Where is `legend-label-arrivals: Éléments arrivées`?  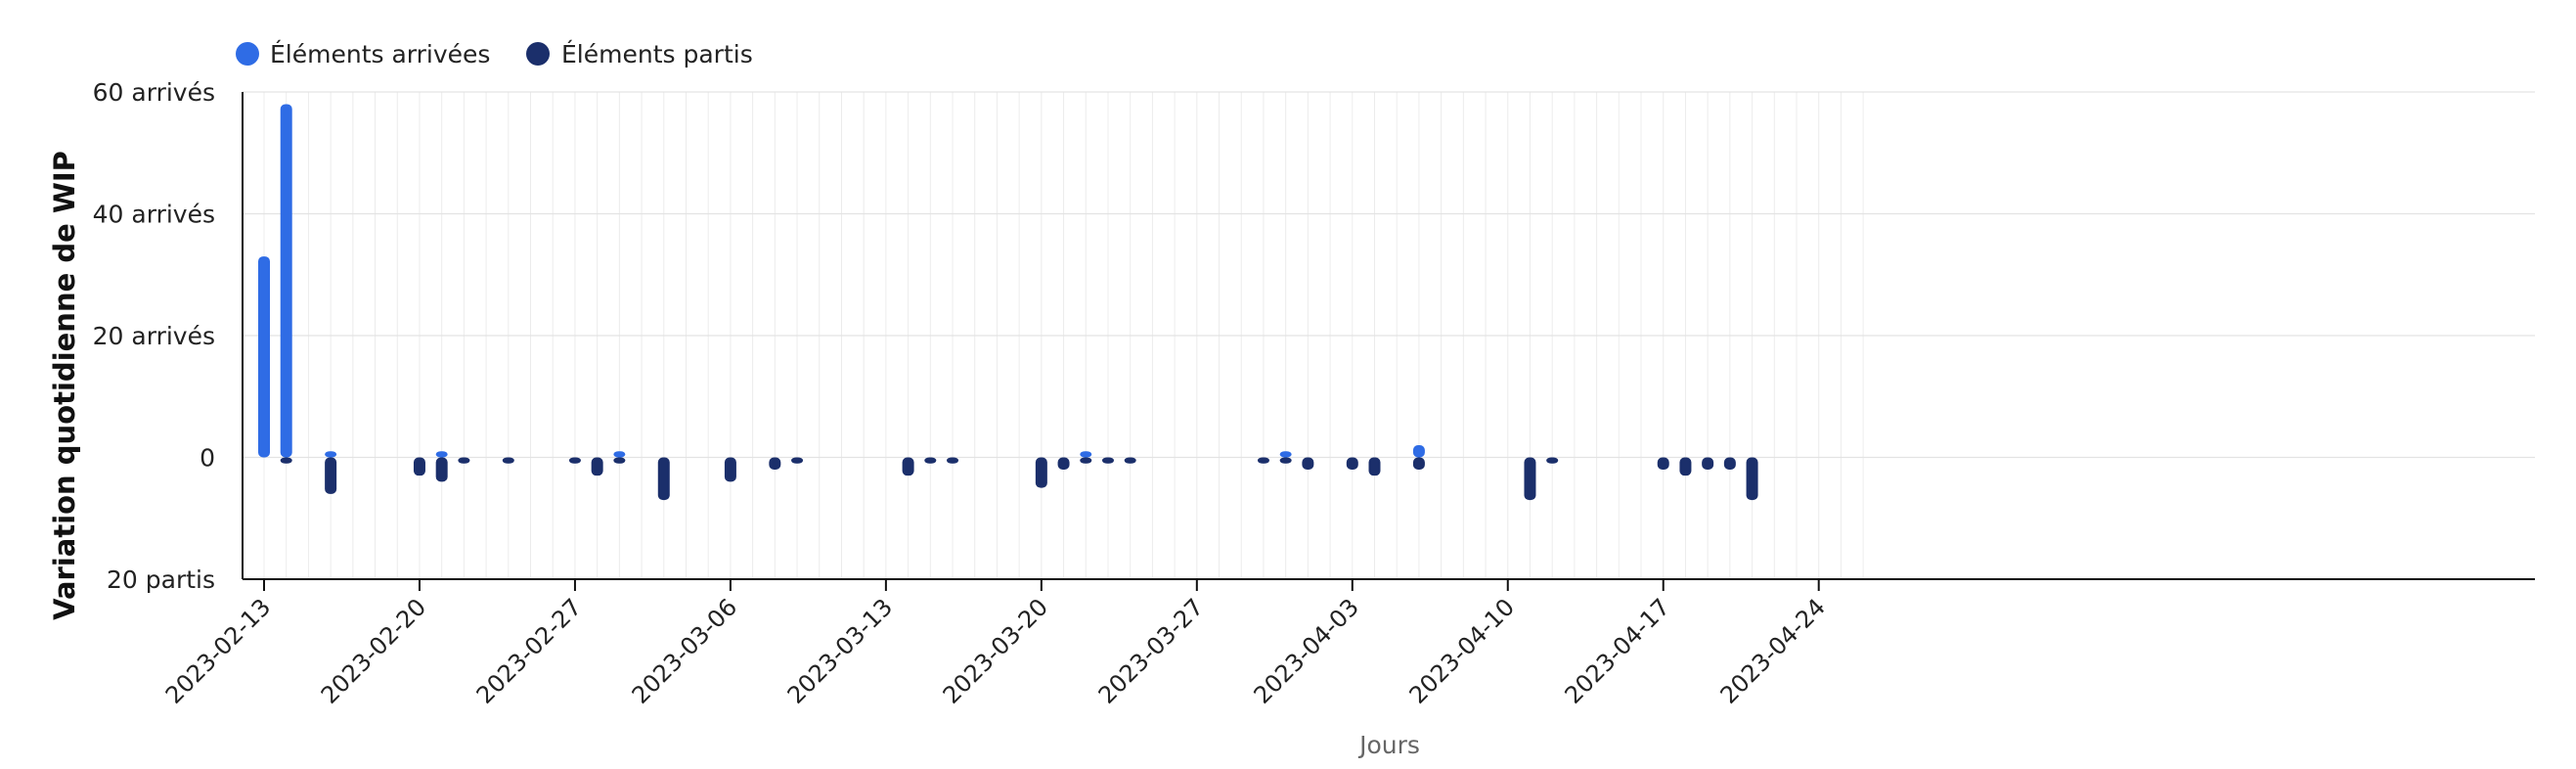
legend-label-arrivals: Éléments arrivées is located at coordinates (380, 54).